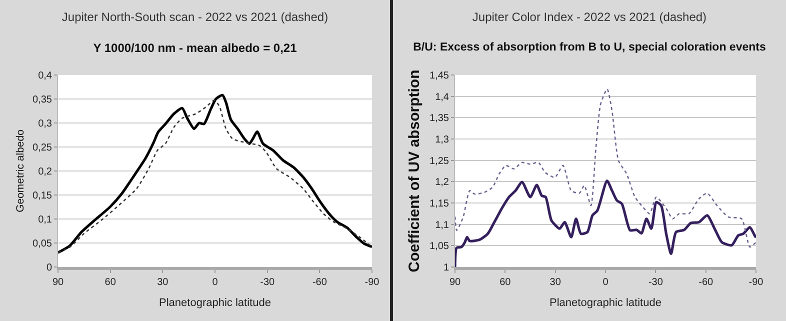  I want to click on y-axis-title: Coefficient of UV absorption, so click(414, 171).